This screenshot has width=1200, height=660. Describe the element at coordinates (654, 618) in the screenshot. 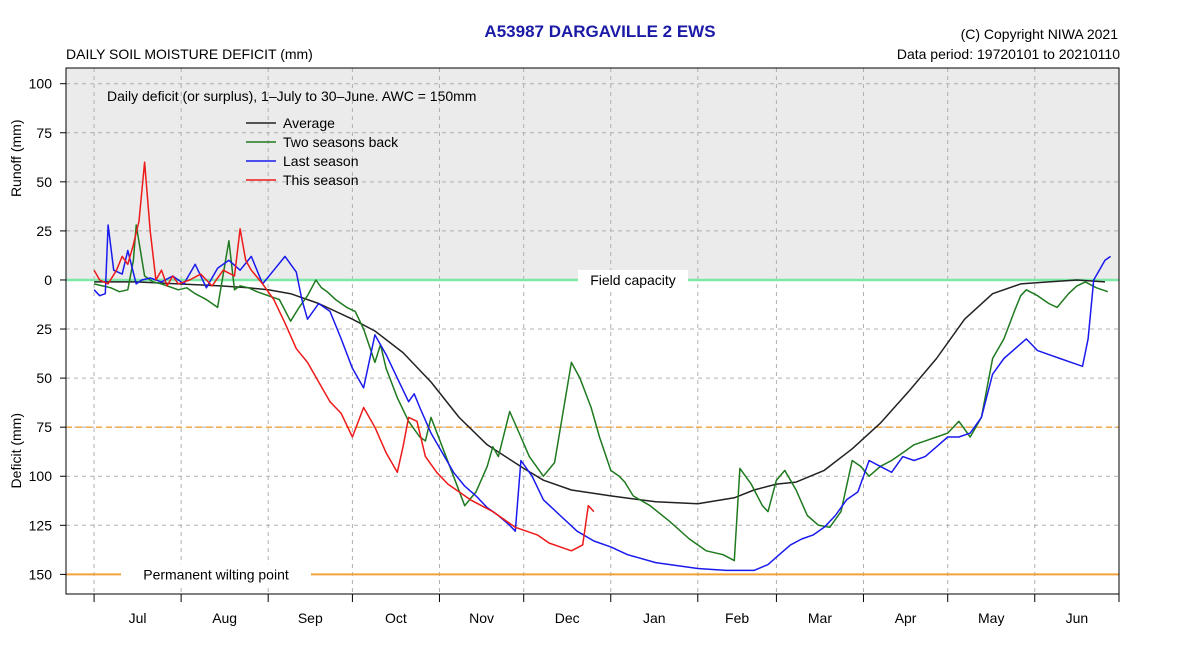

I see `x-tick-label: Jan` at that location.